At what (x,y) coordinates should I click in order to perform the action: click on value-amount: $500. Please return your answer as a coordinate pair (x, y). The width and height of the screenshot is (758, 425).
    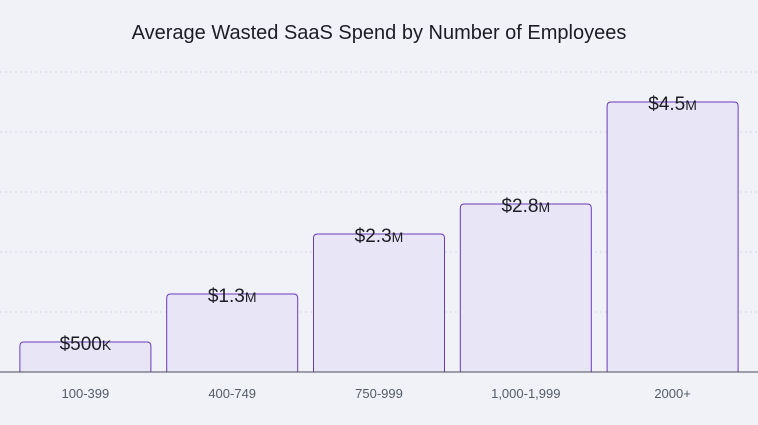
    Looking at the image, I should click on (81, 344).